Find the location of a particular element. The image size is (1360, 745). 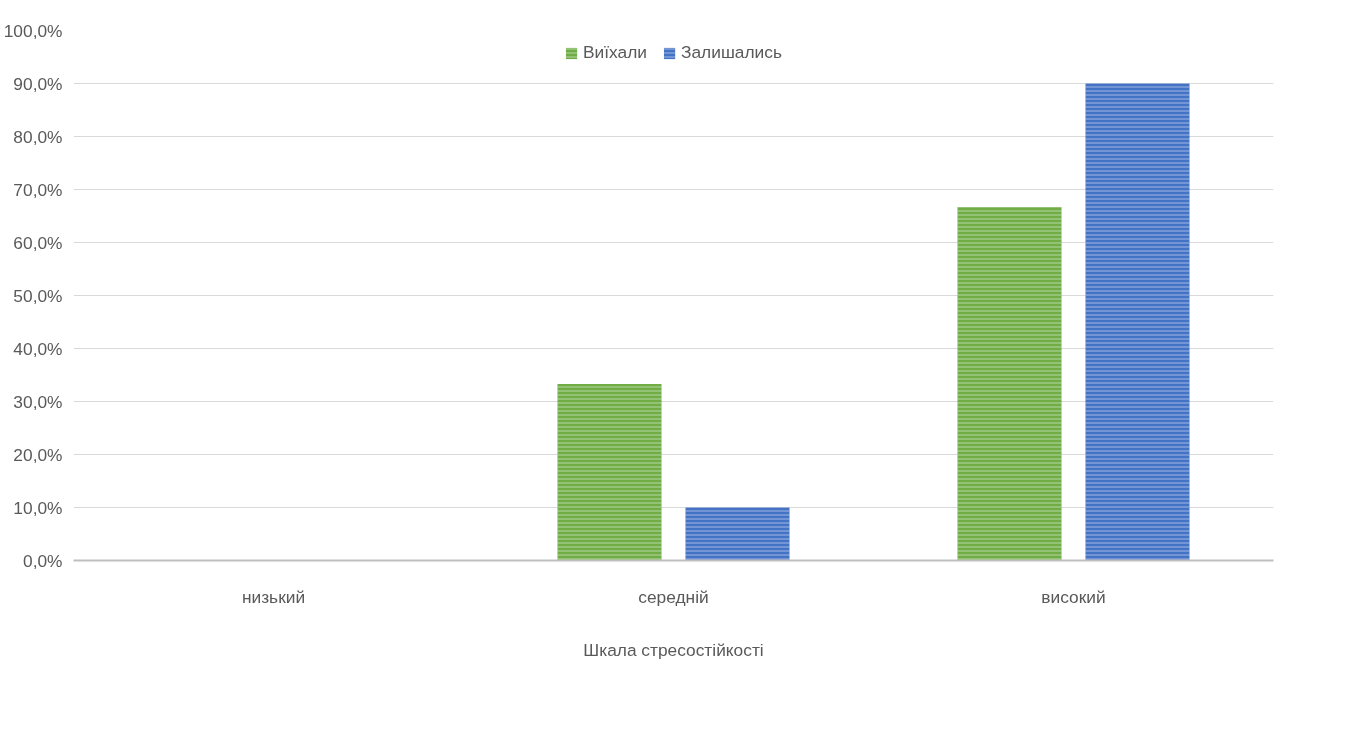

x-tick-label: низький is located at coordinates (273, 596).